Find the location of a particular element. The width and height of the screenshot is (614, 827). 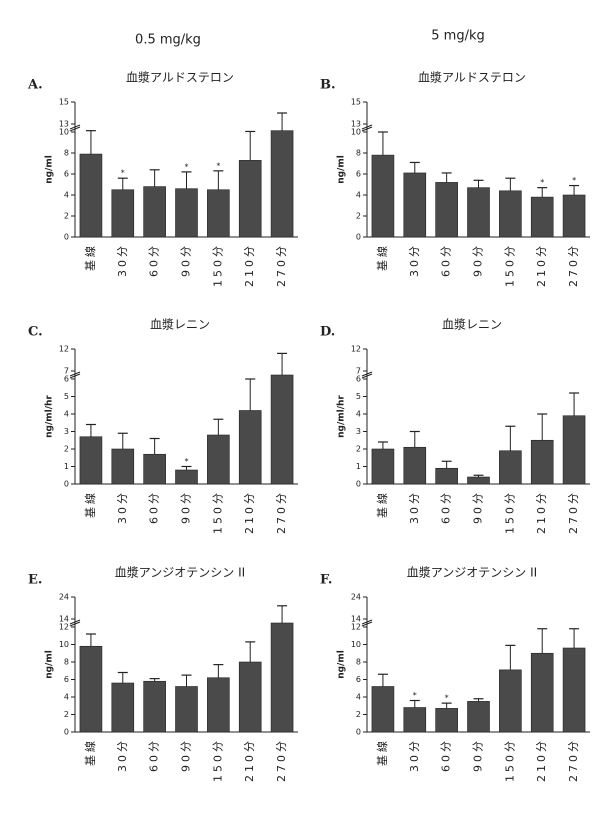

column-title: 5 mg/kg is located at coordinates (457, 36).